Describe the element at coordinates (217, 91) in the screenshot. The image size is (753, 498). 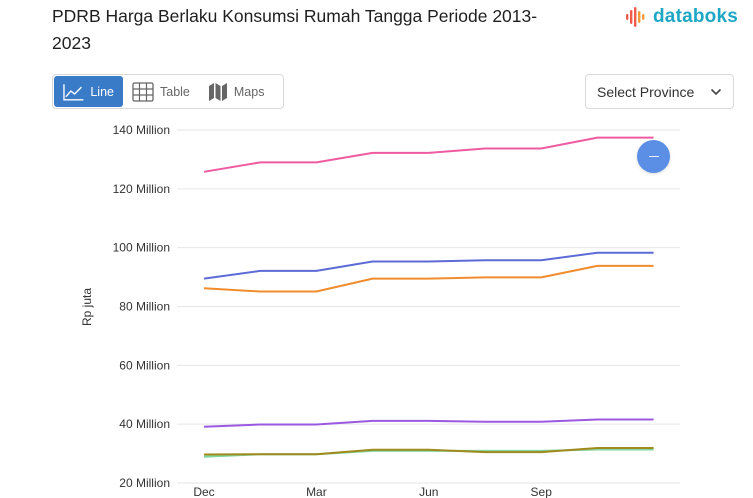
I see `map-icon` at that location.